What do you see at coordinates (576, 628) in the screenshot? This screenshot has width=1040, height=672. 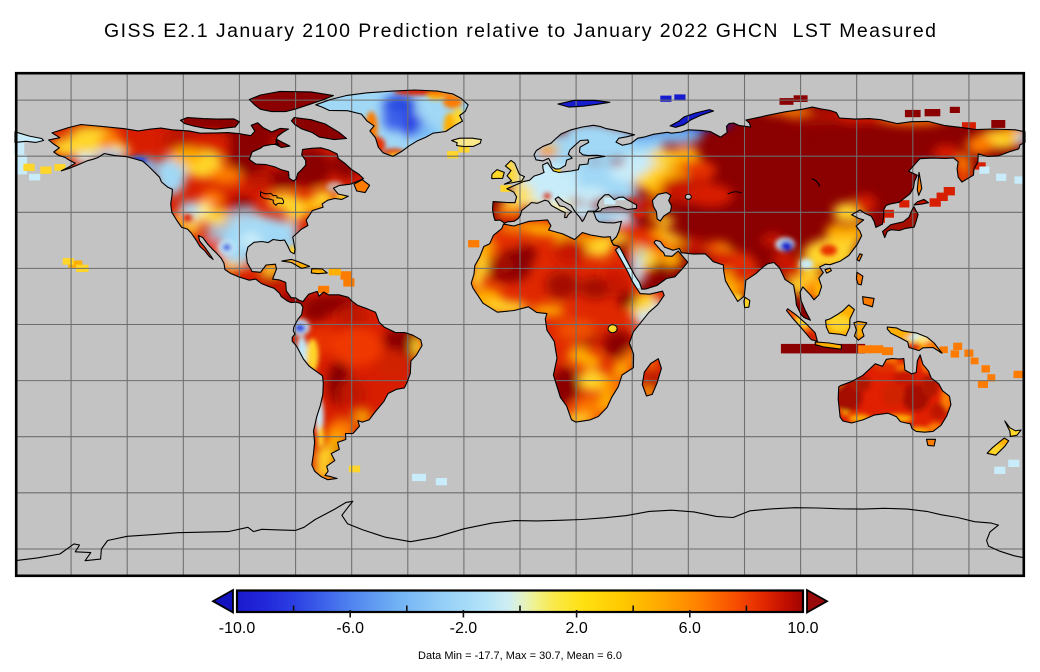 I see `svg-text: 2.0` at bounding box center [576, 628].